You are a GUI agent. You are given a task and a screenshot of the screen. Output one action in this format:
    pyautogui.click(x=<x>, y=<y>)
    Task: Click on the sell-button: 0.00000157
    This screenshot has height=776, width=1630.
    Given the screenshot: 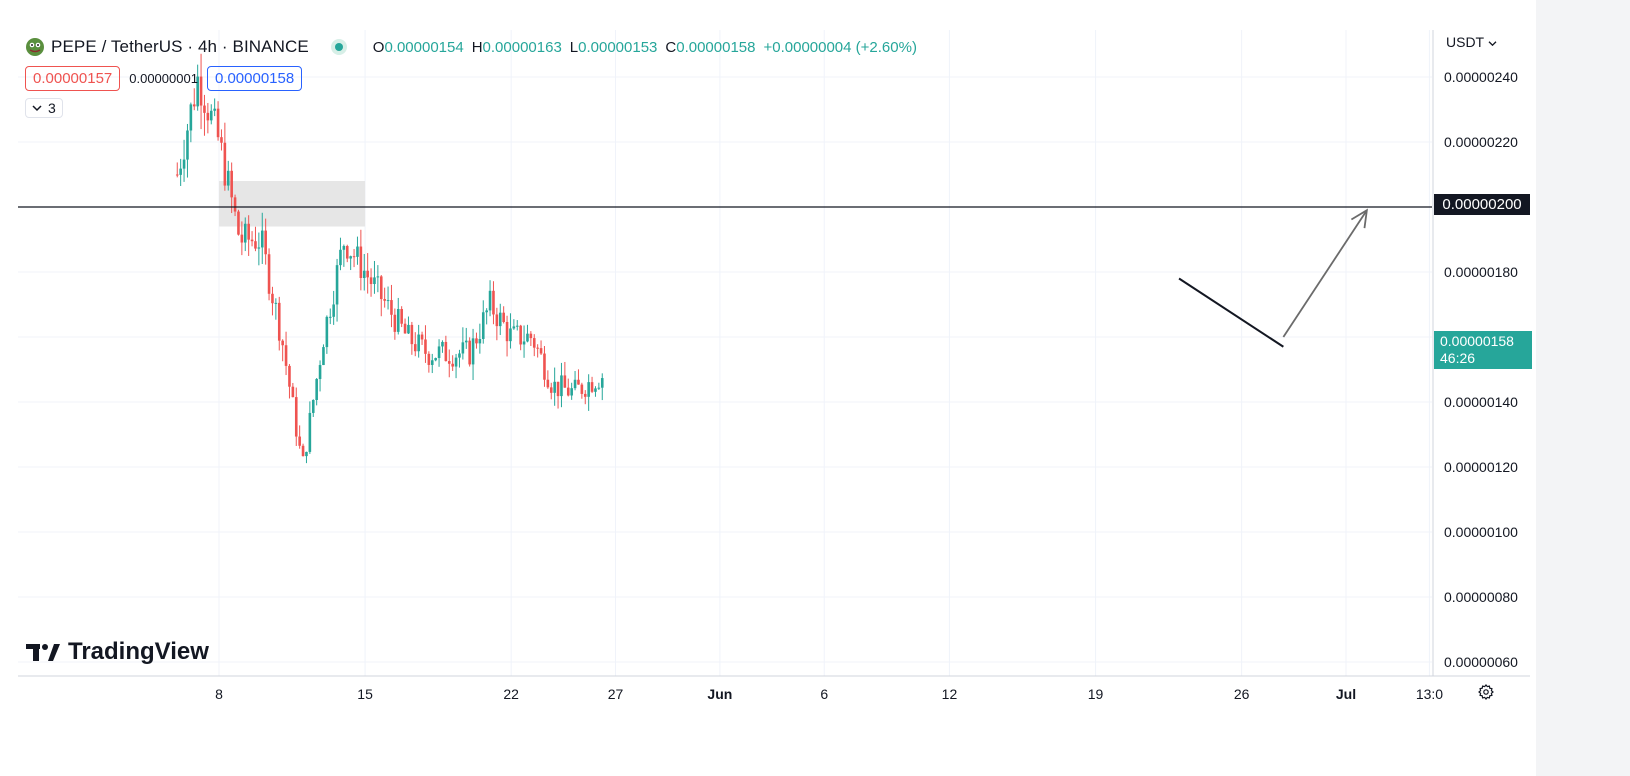 What is the action you would take?
    pyautogui.click(x=73, y=78)
    